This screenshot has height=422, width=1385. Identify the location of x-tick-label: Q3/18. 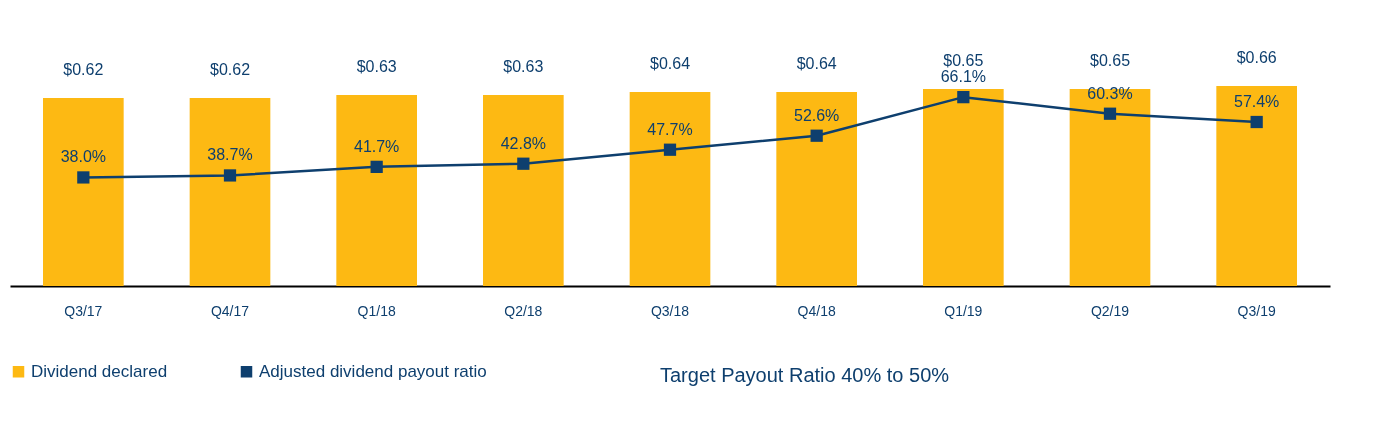
(670, 310).